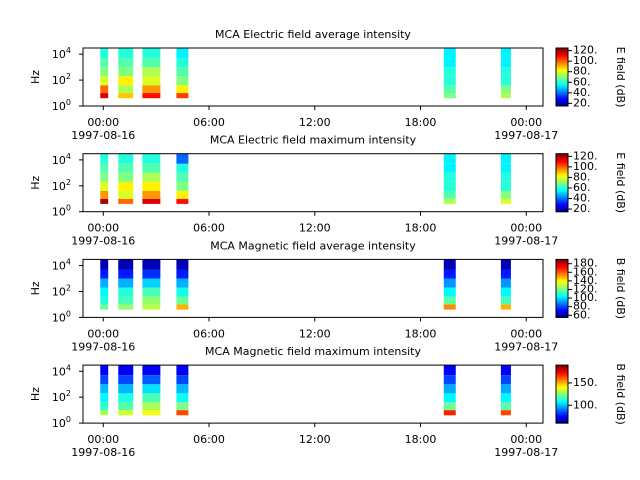  What do you see at coordinates (209, 122) in the screenshot?
I see `x-tick-label: 06:00` at bounding box center [209, 122].